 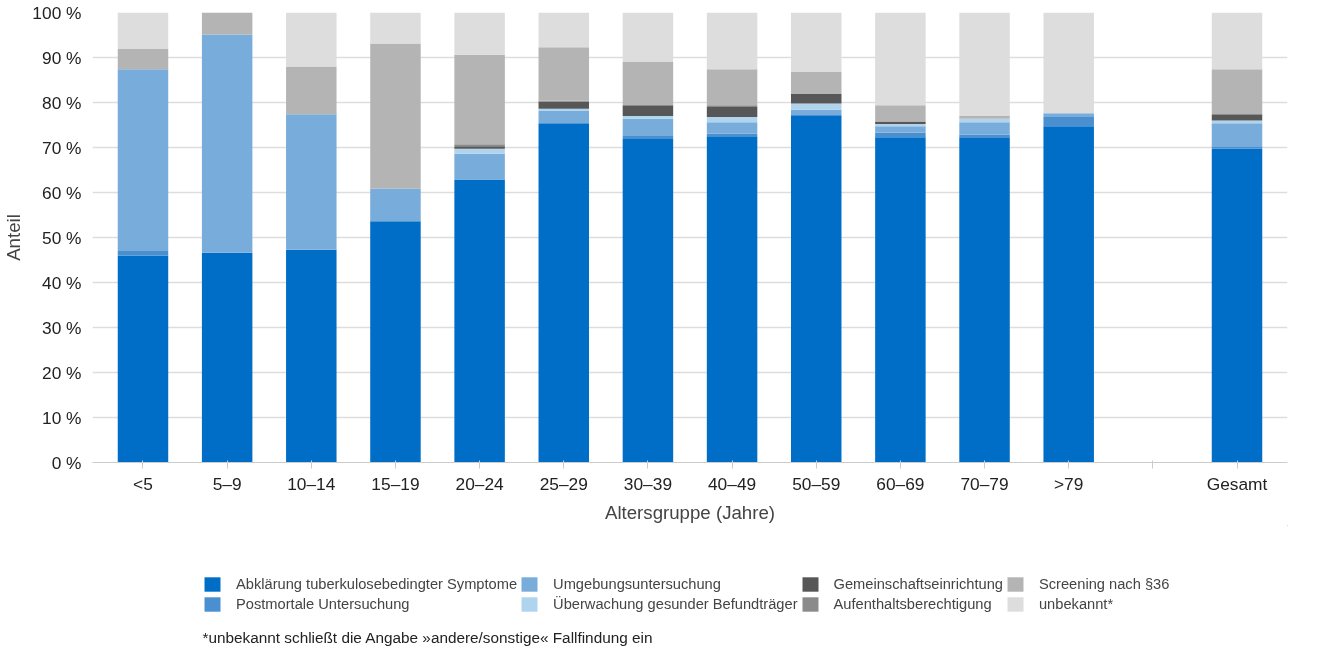 What do you see at coordinates (1069, 483) in the screenshot?
I see `x-tick-label: >79` at bounding box center [1069, 483].